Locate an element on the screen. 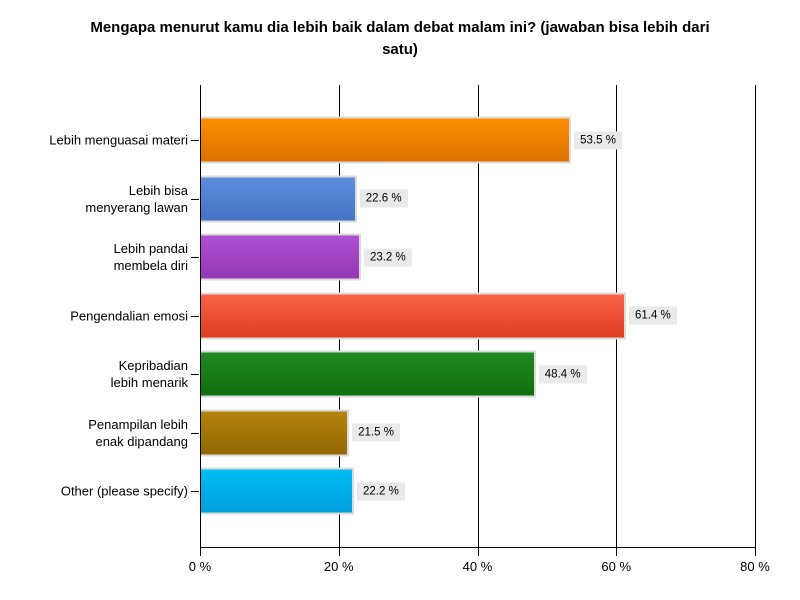  bar: 21.5 % is located at coordinates (300, 433).